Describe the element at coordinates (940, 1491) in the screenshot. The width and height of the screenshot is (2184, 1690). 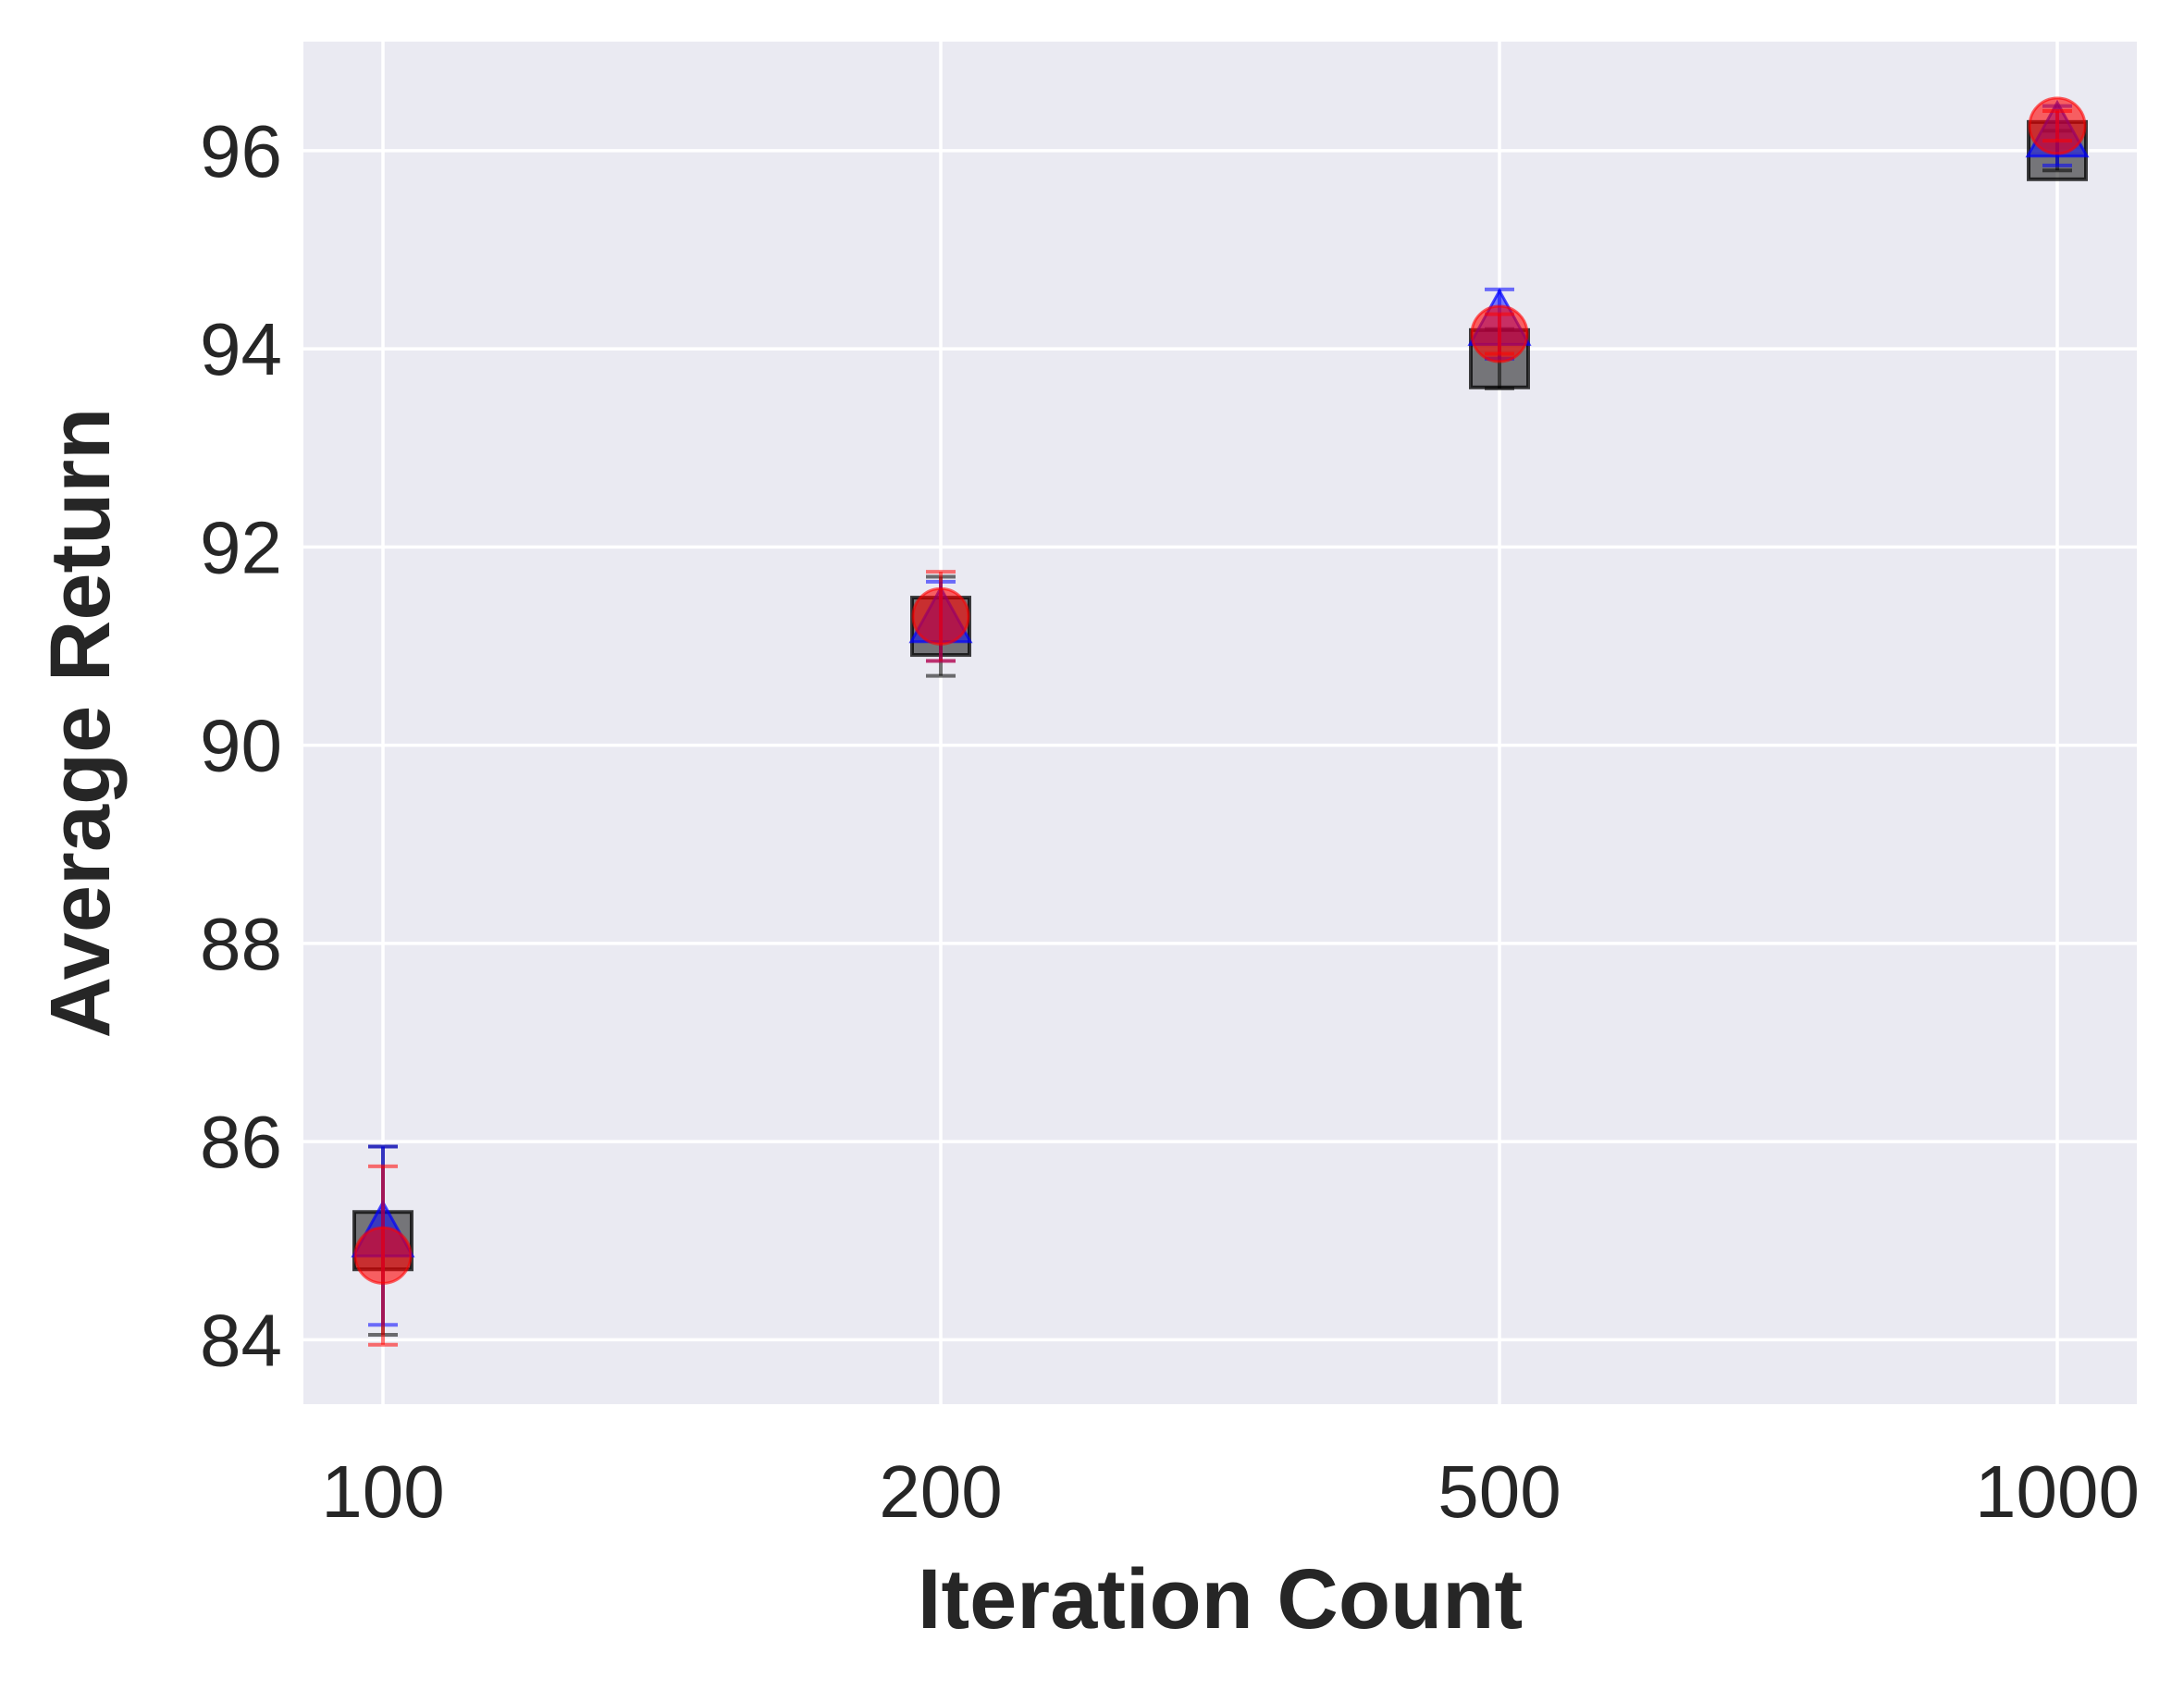
I see `x-tick-label: 200` at that location.